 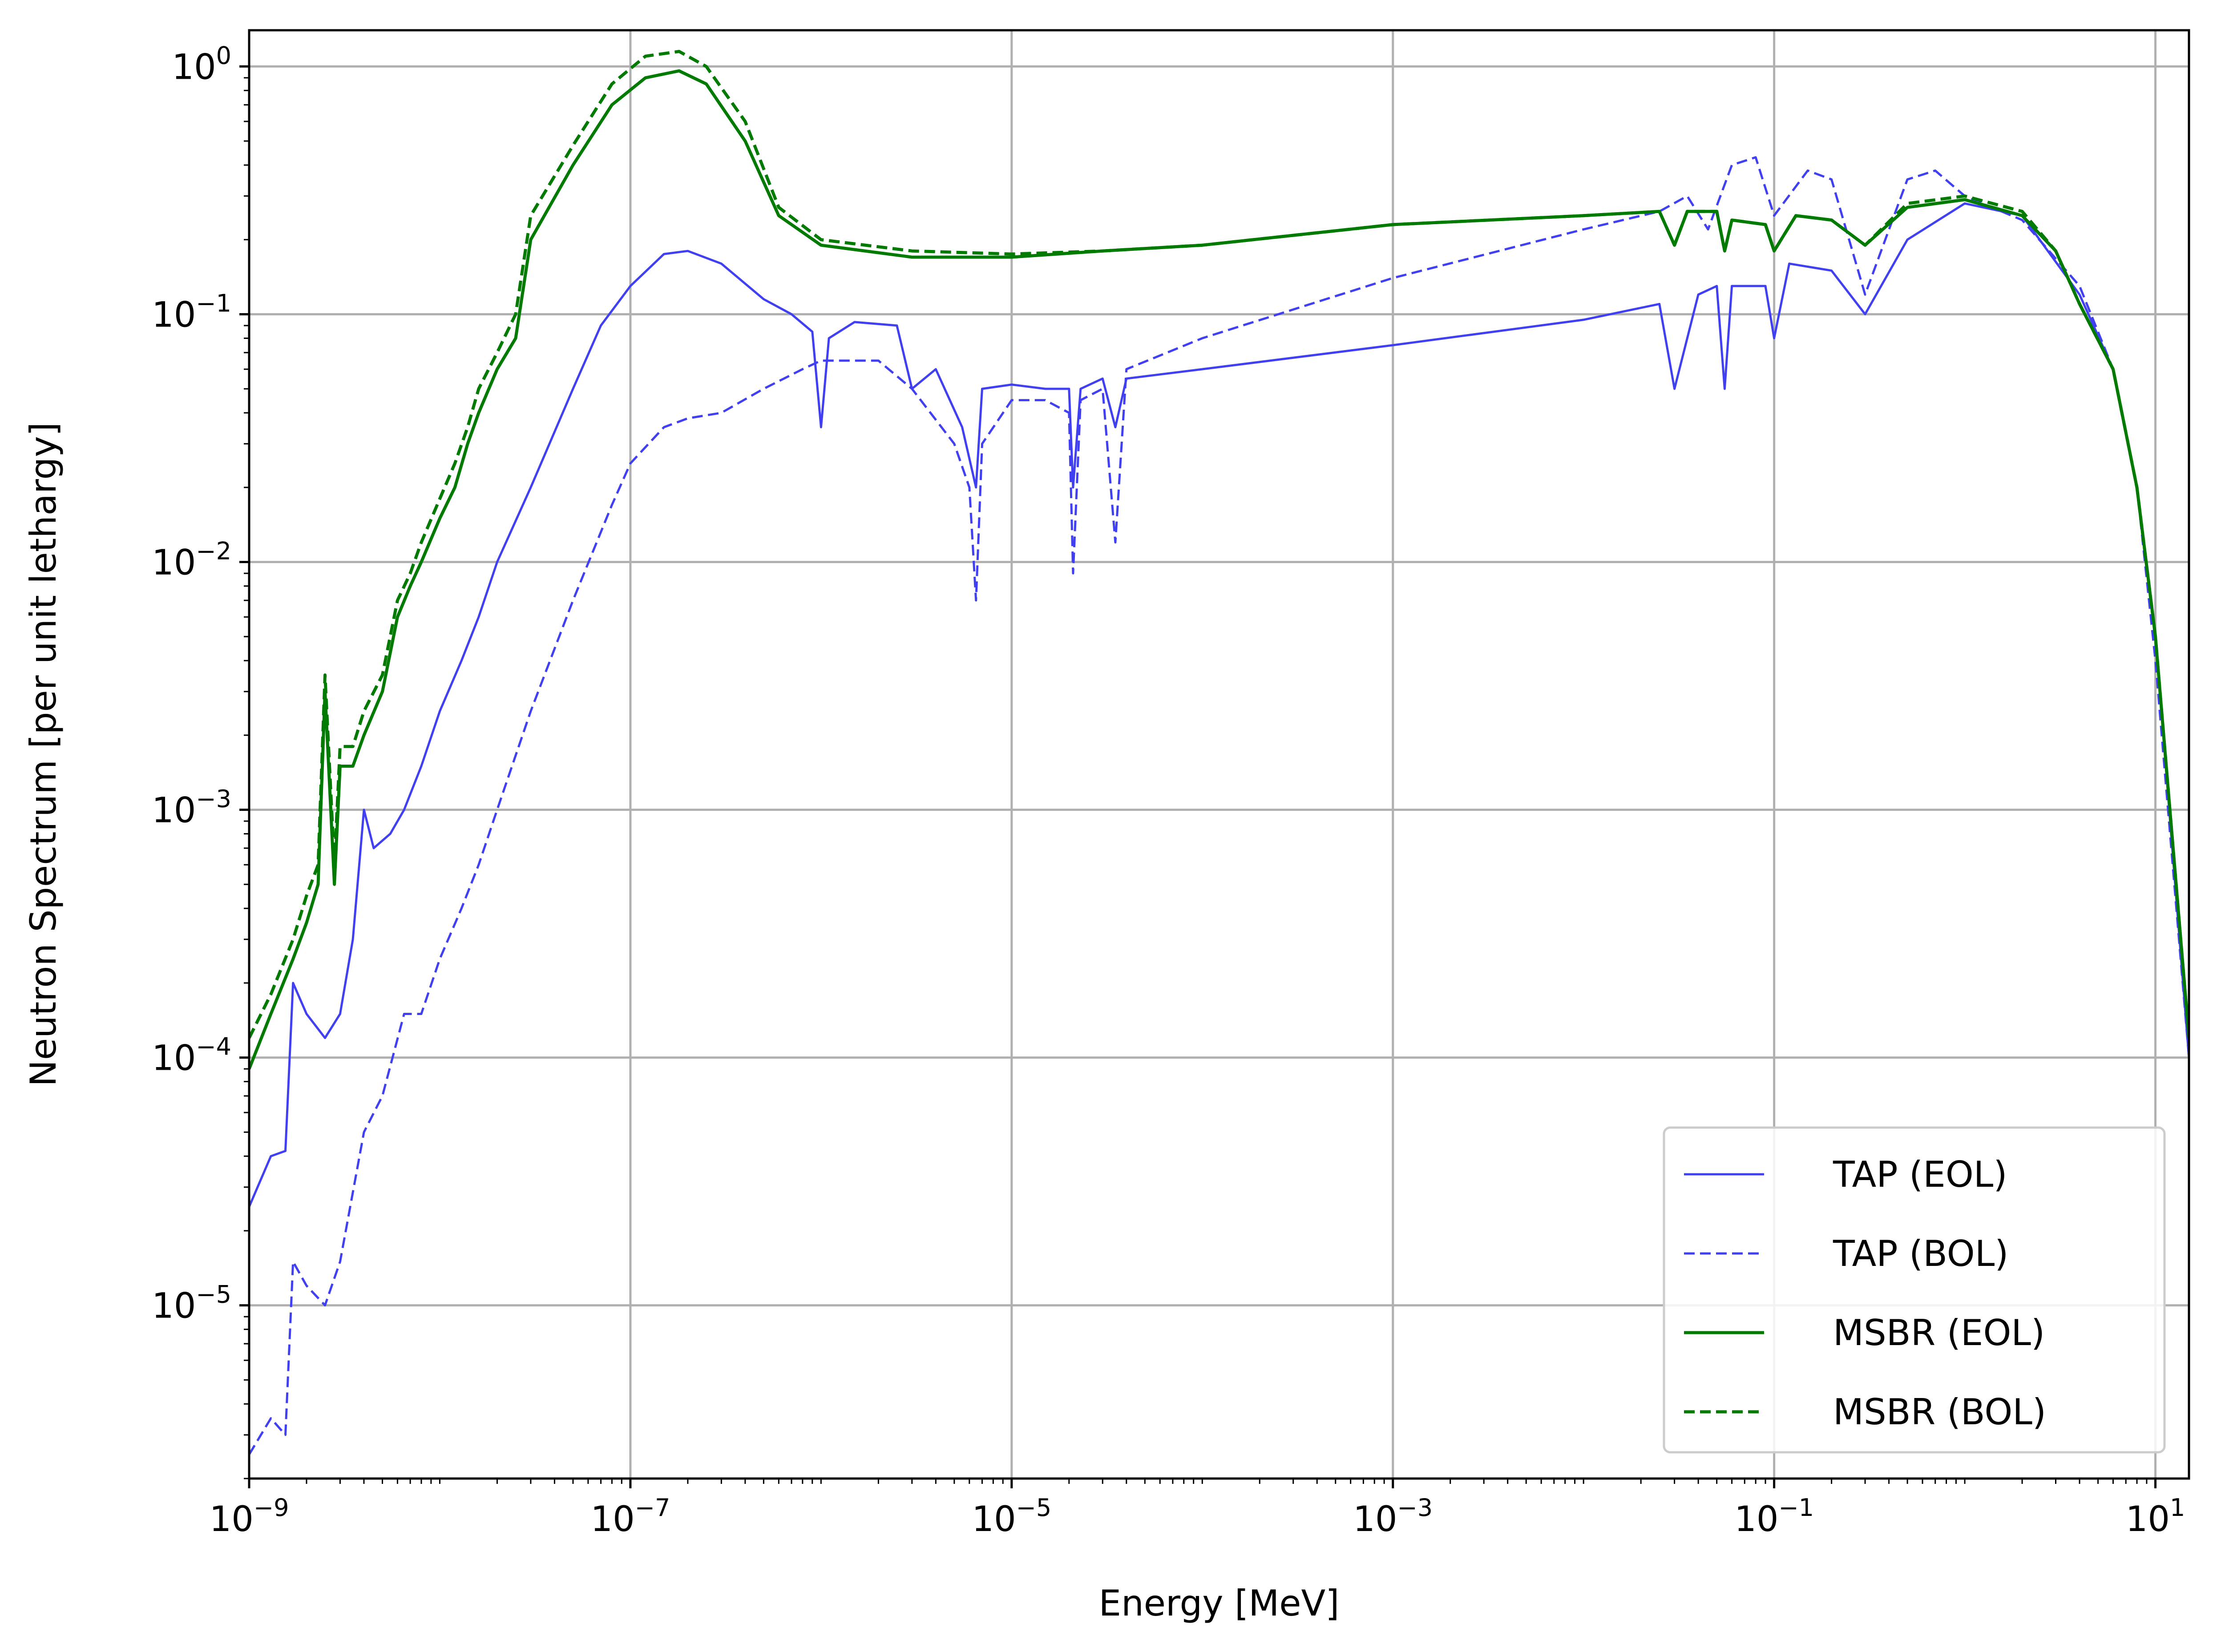 I want to click on y-tick-label: 10⁰, so click(x=201, y=64).